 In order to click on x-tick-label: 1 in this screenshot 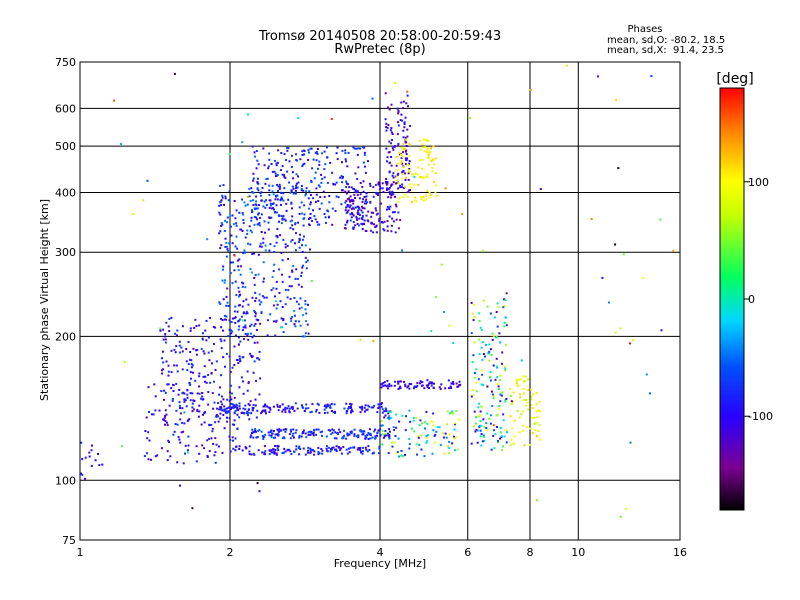, I will do `click(80, 552)`.